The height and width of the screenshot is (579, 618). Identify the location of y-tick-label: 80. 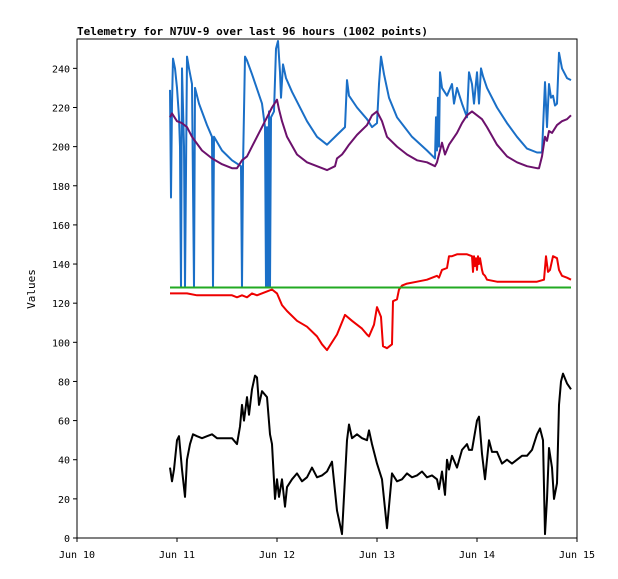
(64, 382).